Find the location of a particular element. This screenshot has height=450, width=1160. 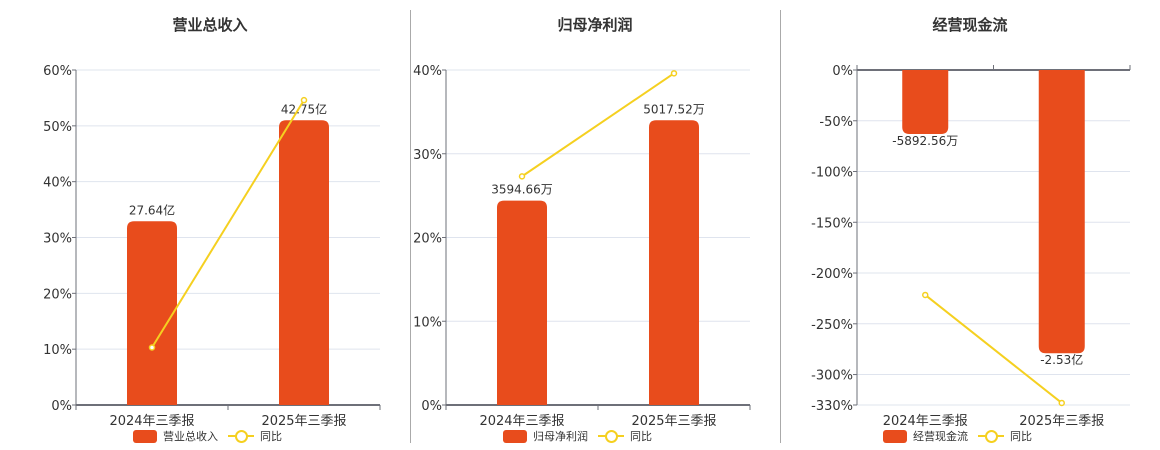

bar-value-label: 5017.52万 is located at coordinates (674, 109).